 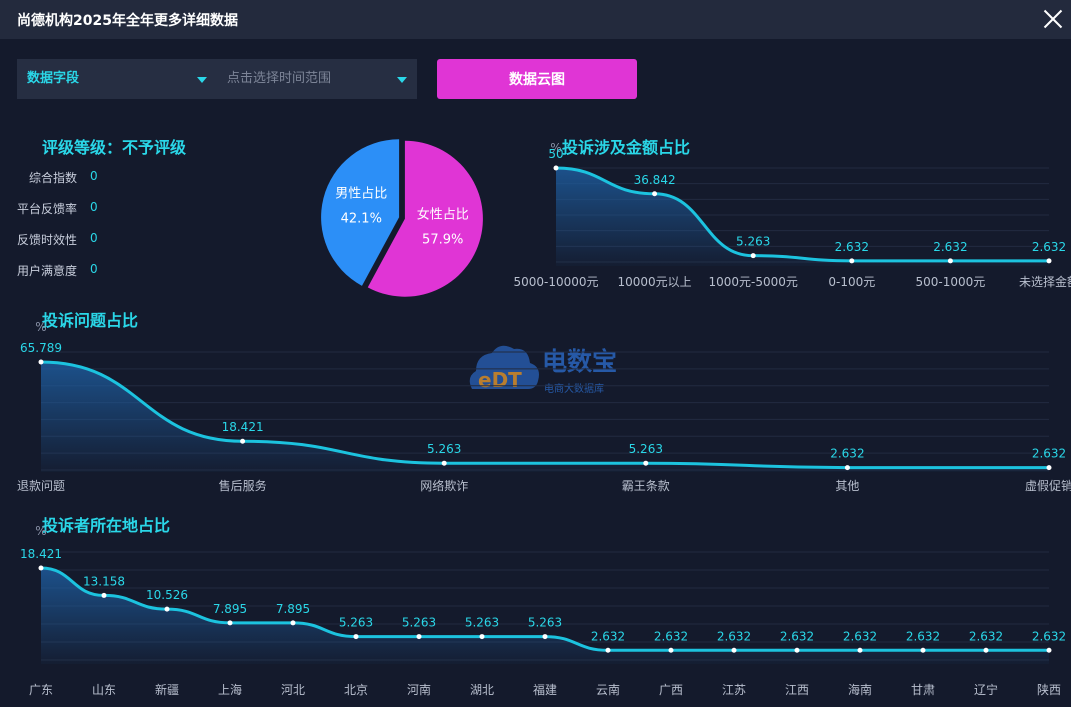 What do you see at coordinates (1045, 281) in the screenshot?
I see `x-tick-label: 未选择金额` at bounding box center [1045, 281].